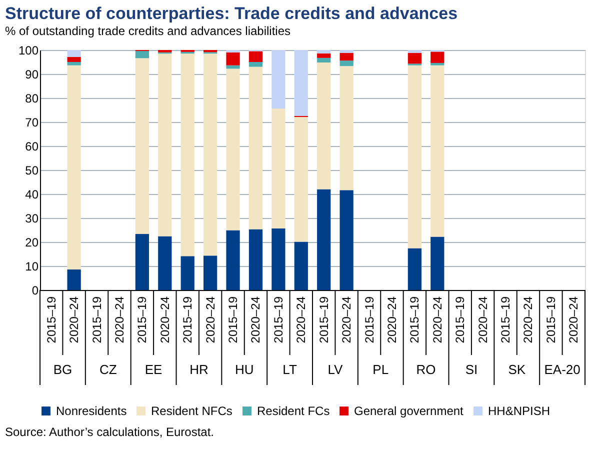 The width and height of the screenshot is (597, 453). What do you see at coordinates (517, 369) in the screenshot?
I see `text: SK` at bounding box center [517, 369].